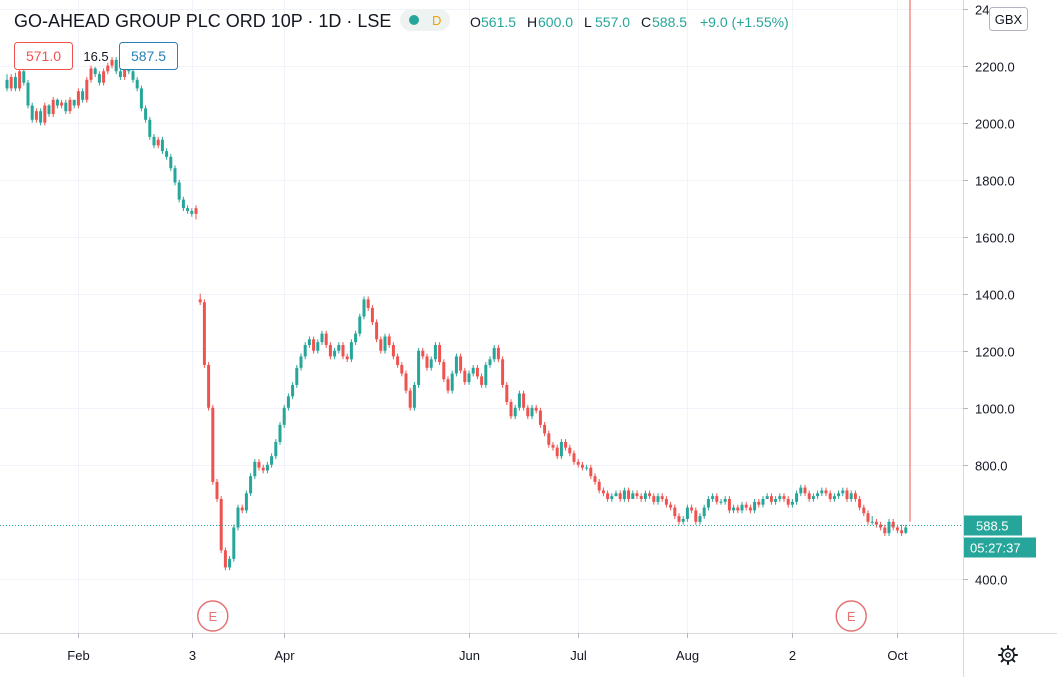 Image resolution: width=1057 pixels, height=682 pixels. I want to click on ask-button, so click(148, 56).